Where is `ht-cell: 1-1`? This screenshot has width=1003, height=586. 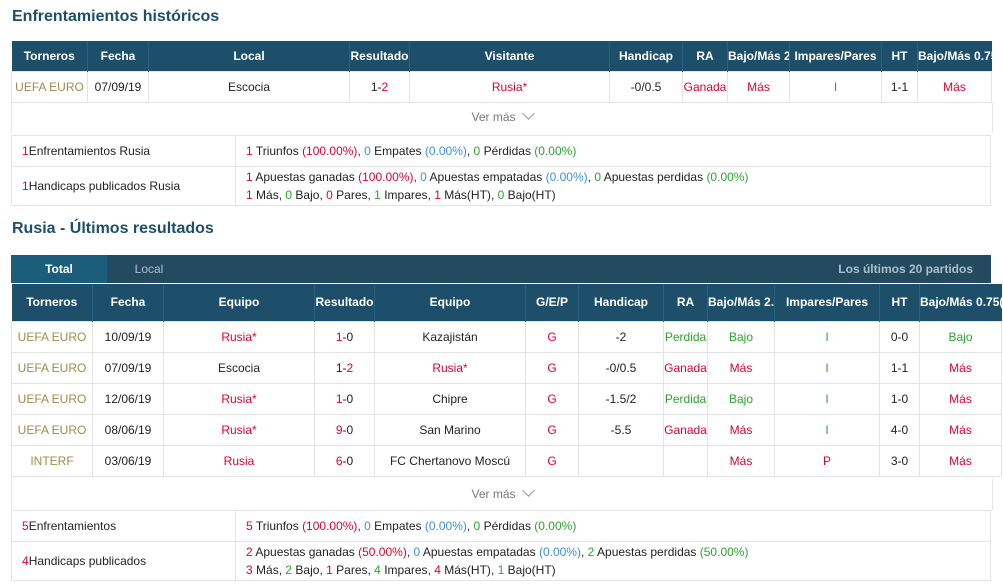
ht-cell: 1-1 is located at coordinates (899, 367).